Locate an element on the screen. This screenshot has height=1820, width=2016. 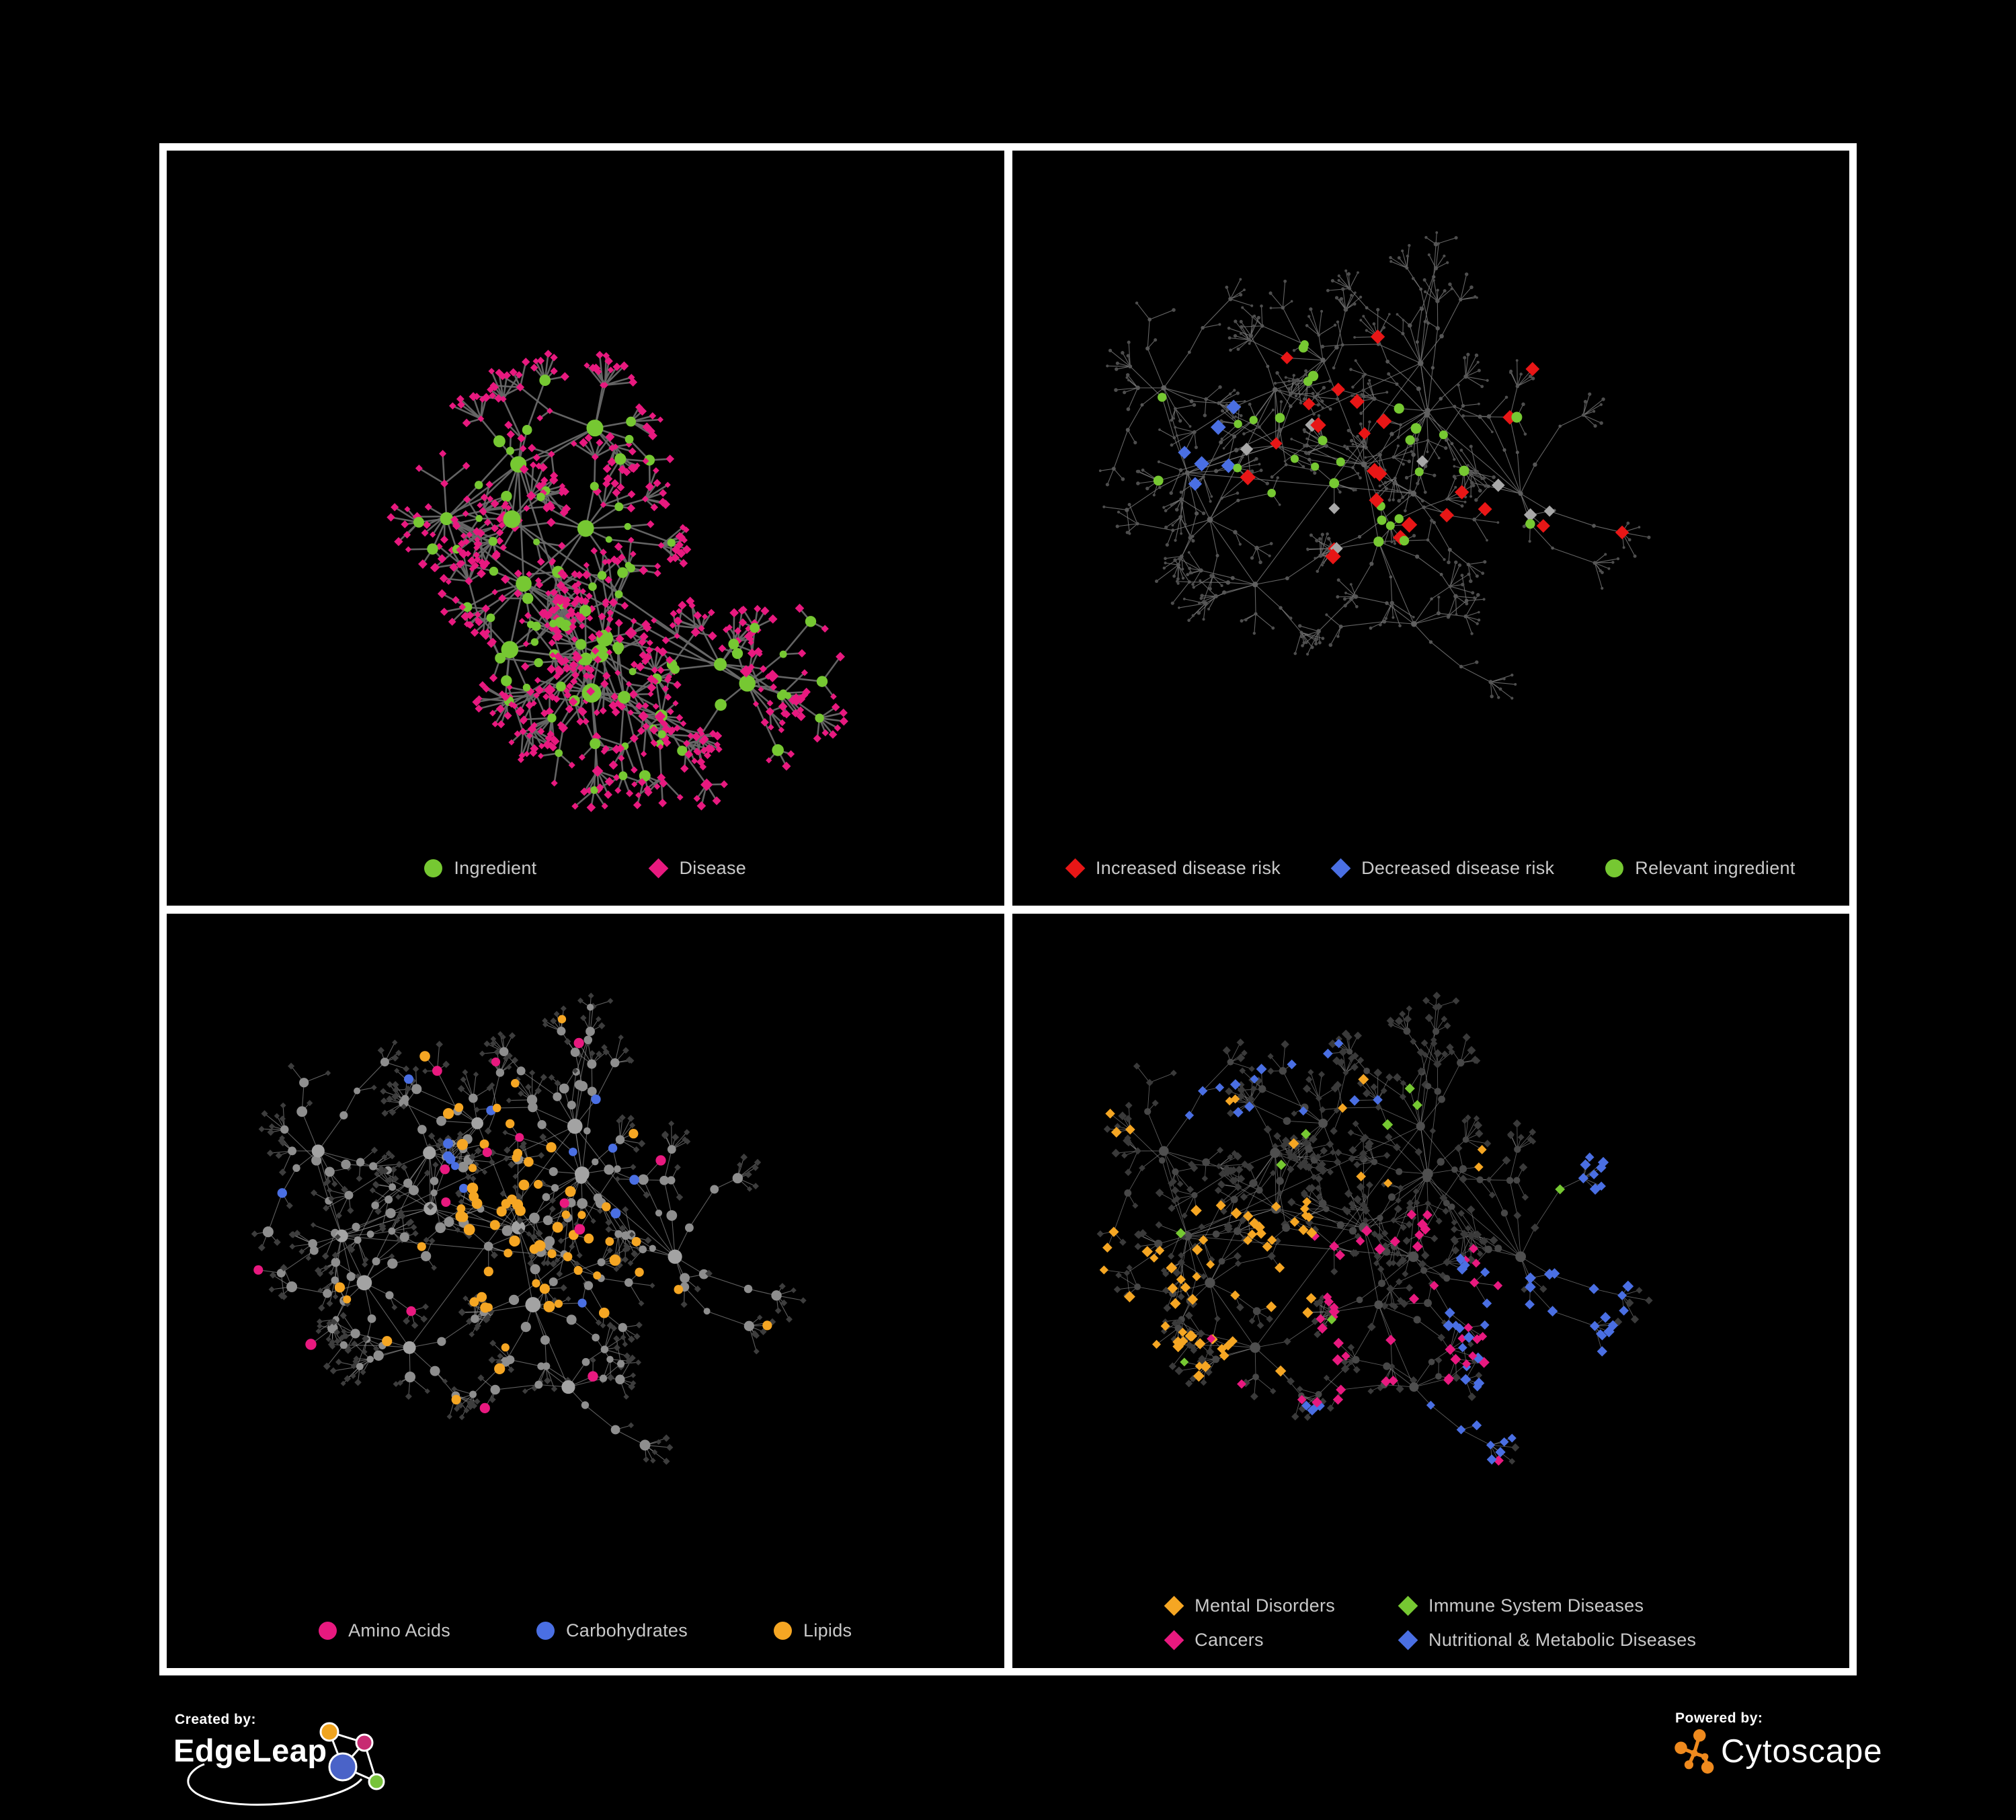
edgeleap-node-green is located at coordinates (376, 1781).